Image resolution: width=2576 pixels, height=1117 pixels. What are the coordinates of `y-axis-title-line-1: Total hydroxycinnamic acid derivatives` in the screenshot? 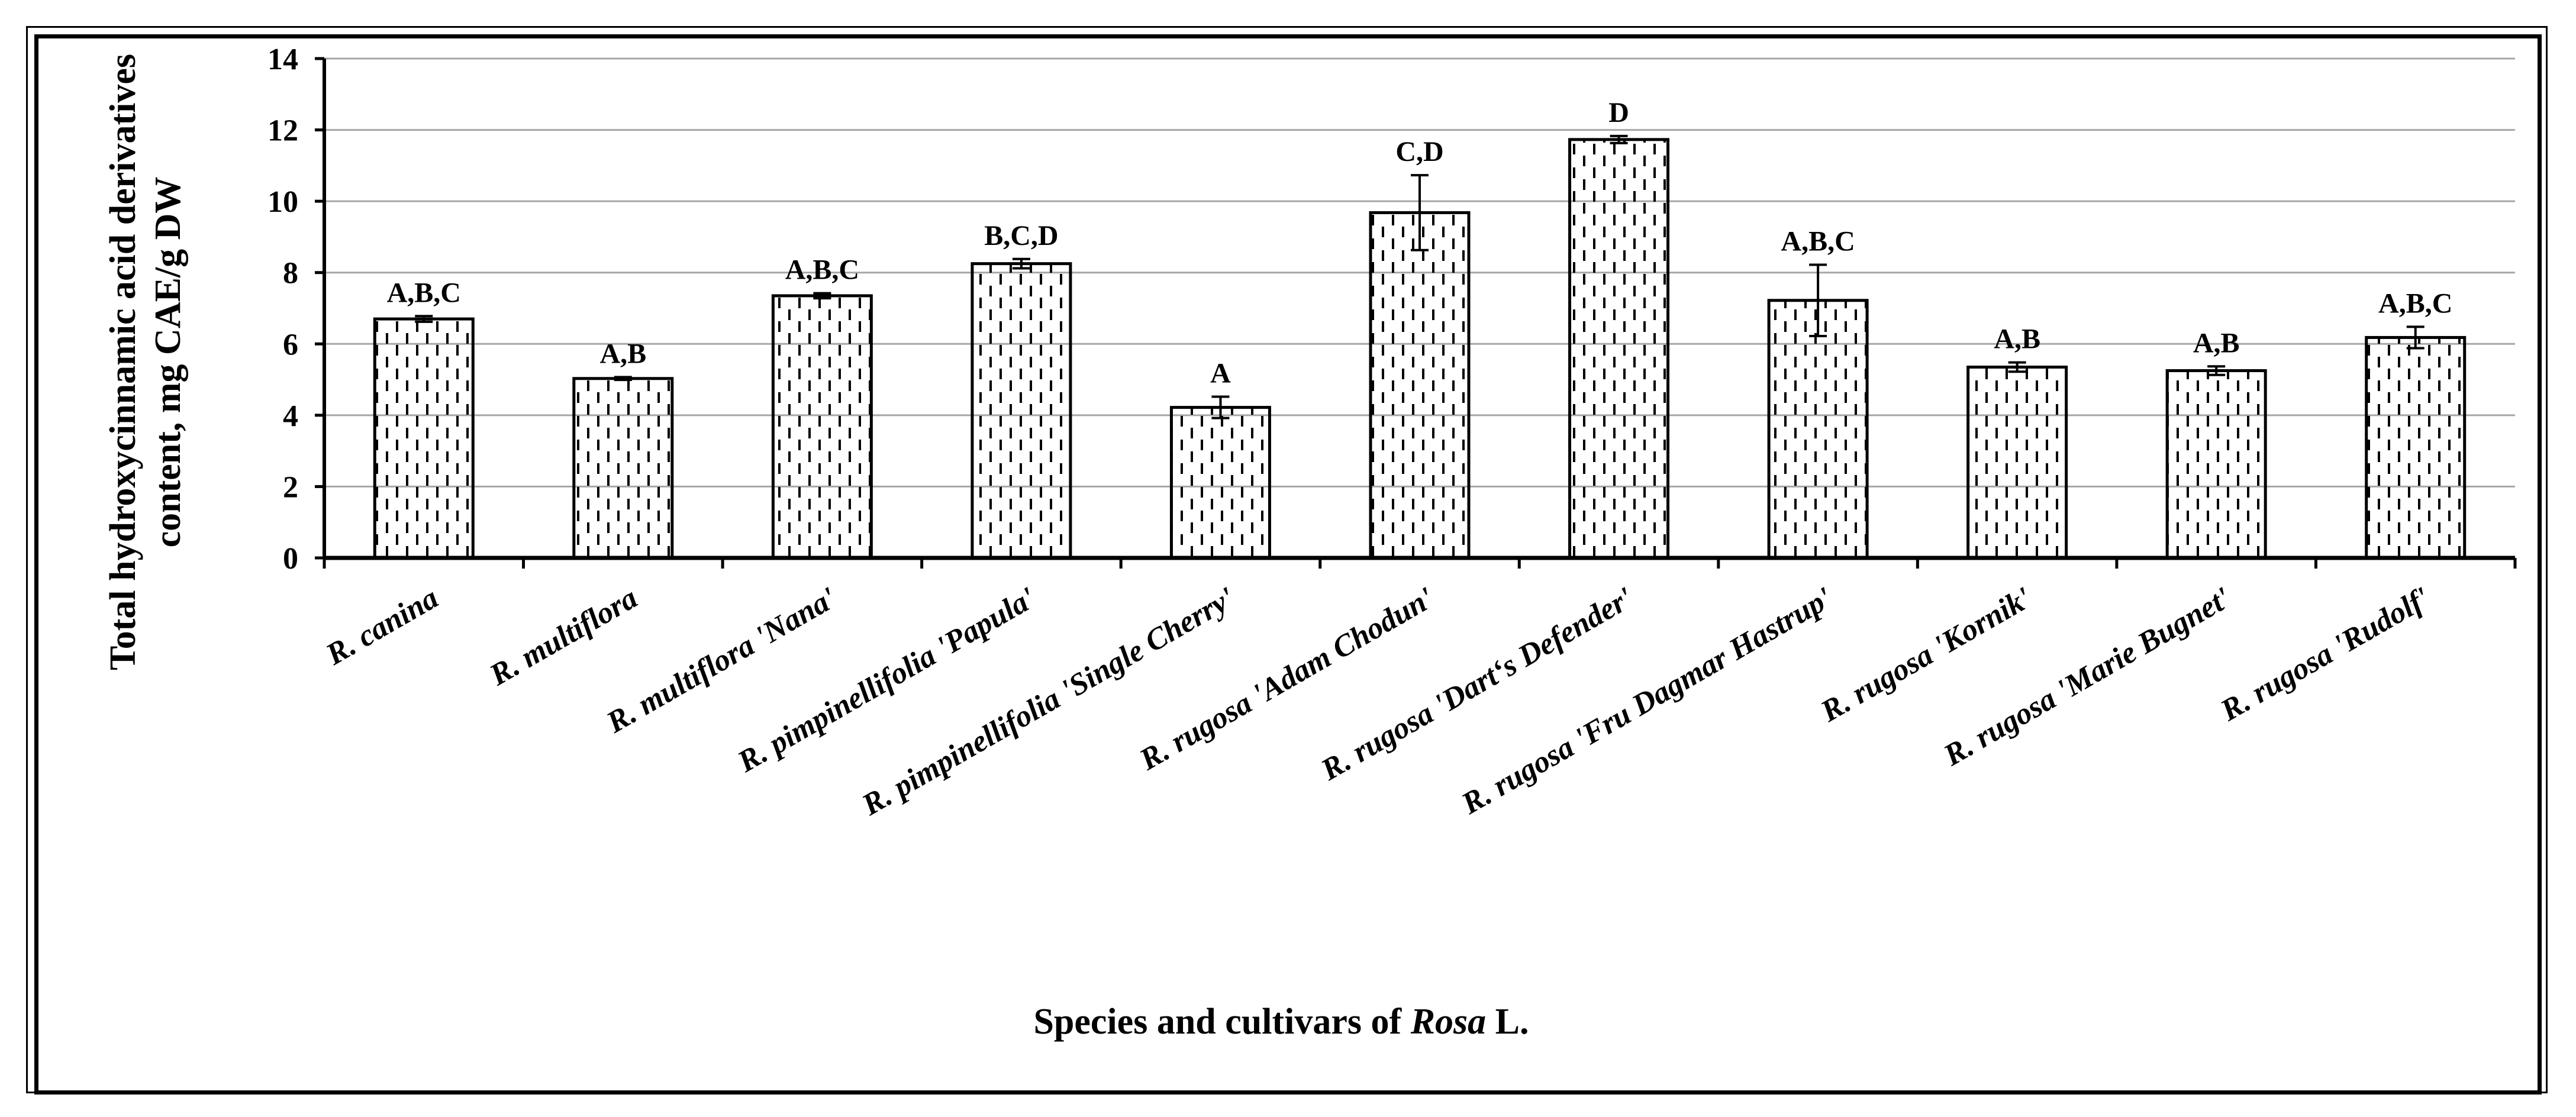 It's located at (123, 362).